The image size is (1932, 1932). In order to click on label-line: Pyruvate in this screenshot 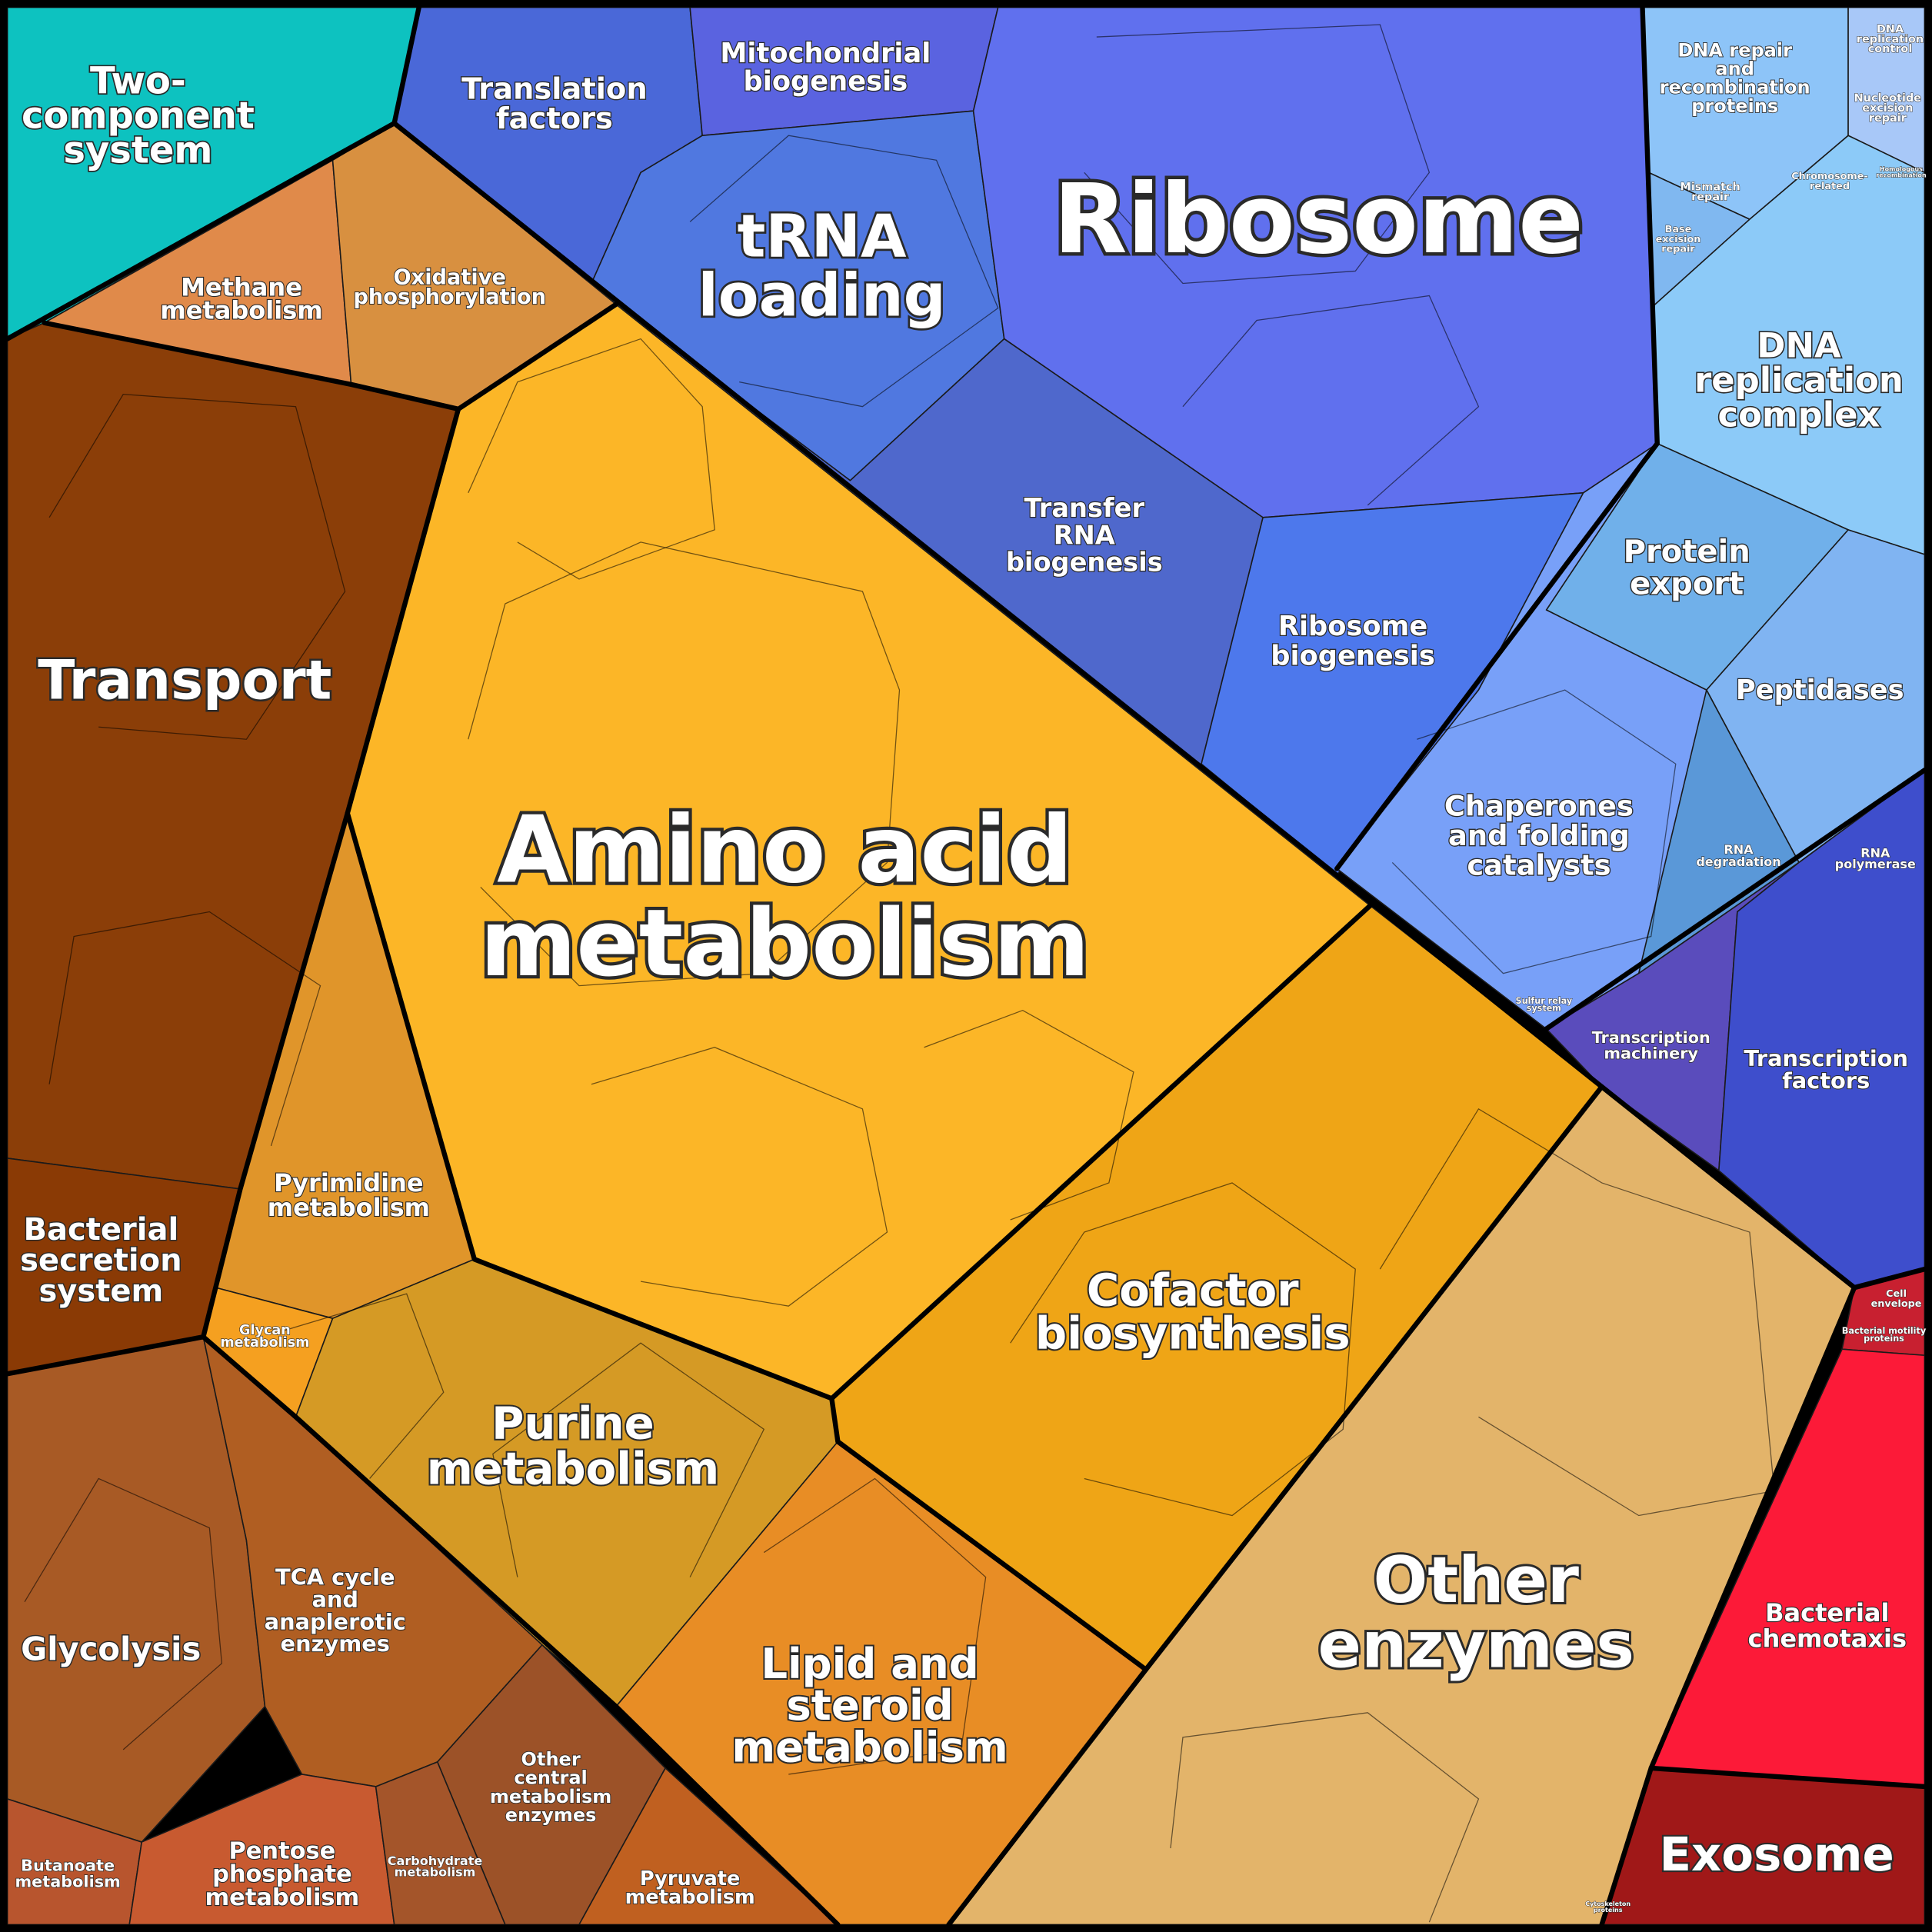, I will do `click(690, 1878)`.